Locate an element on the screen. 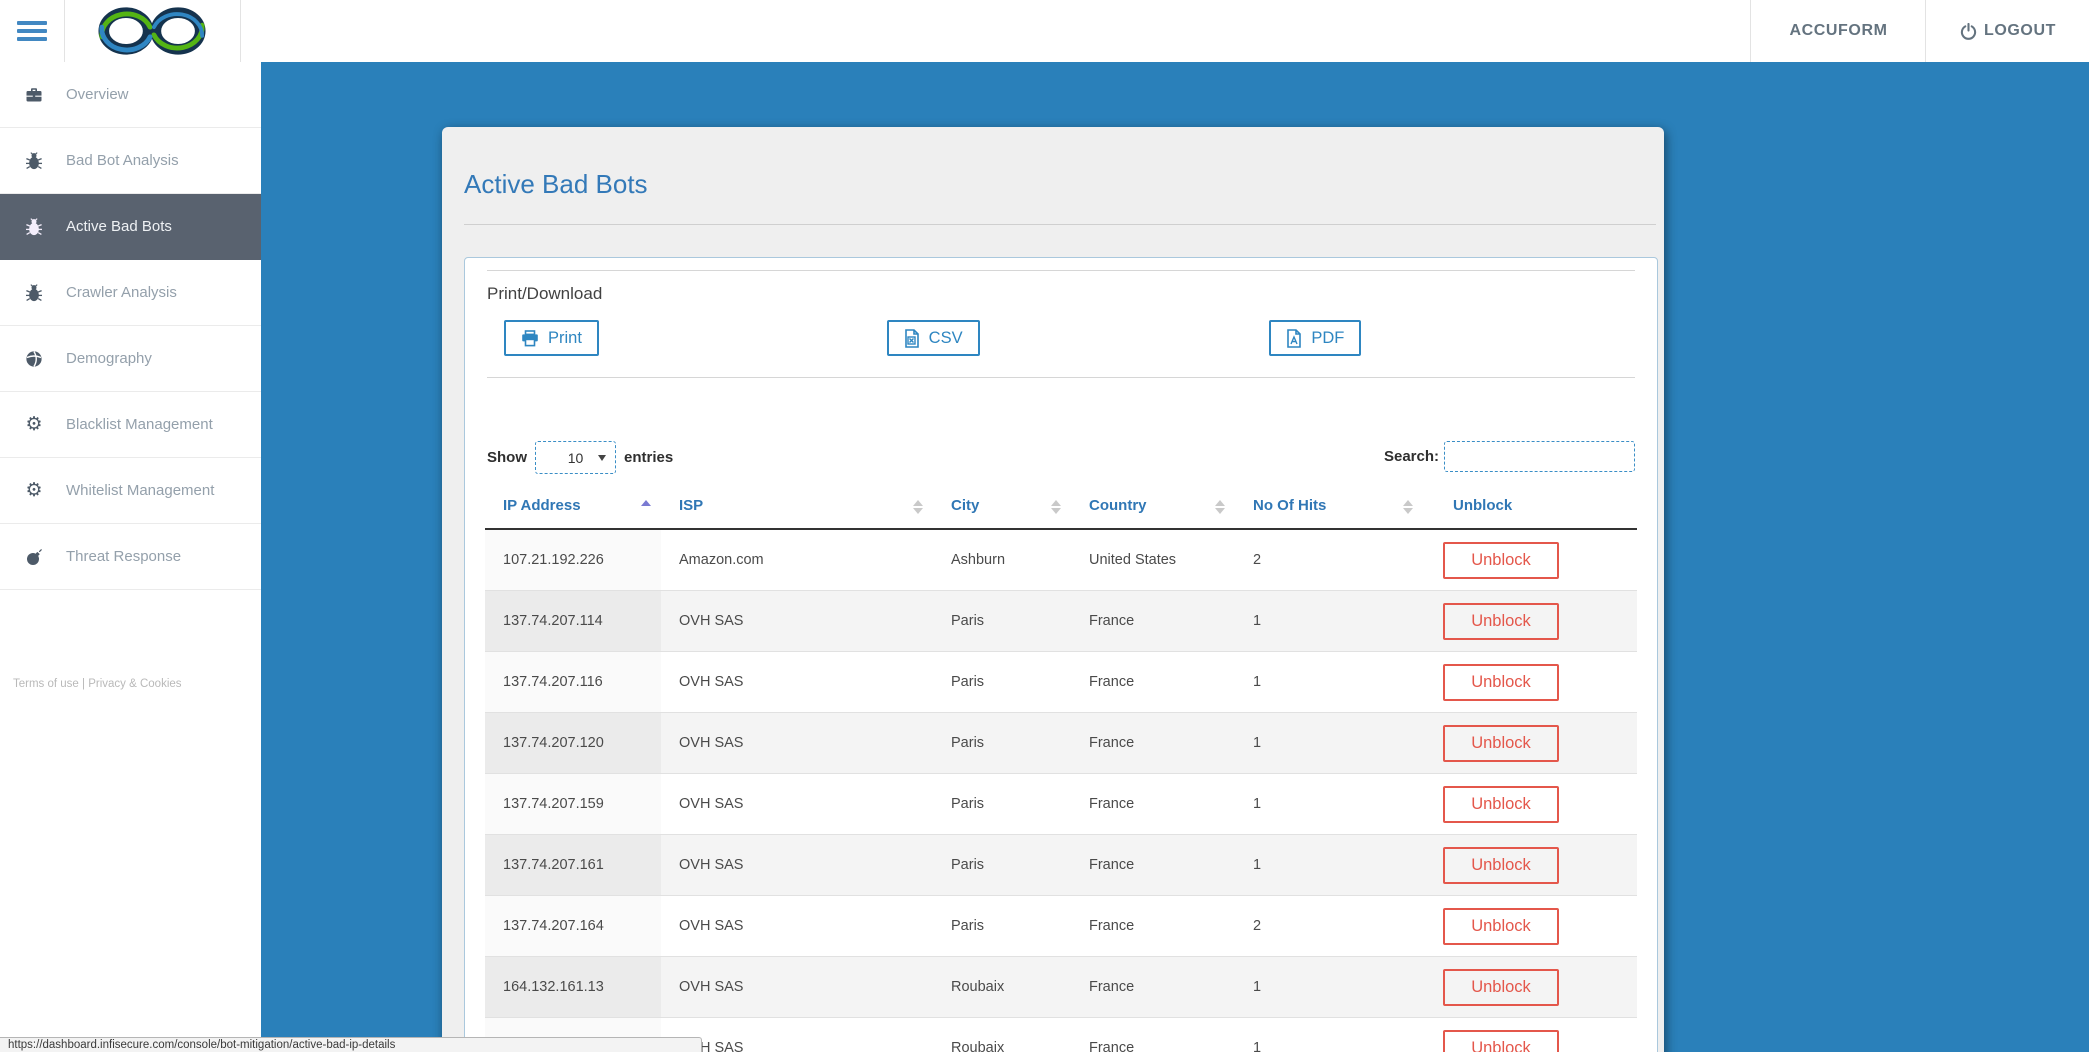  page-length-select: 10 is located at coordinates (575, 457).